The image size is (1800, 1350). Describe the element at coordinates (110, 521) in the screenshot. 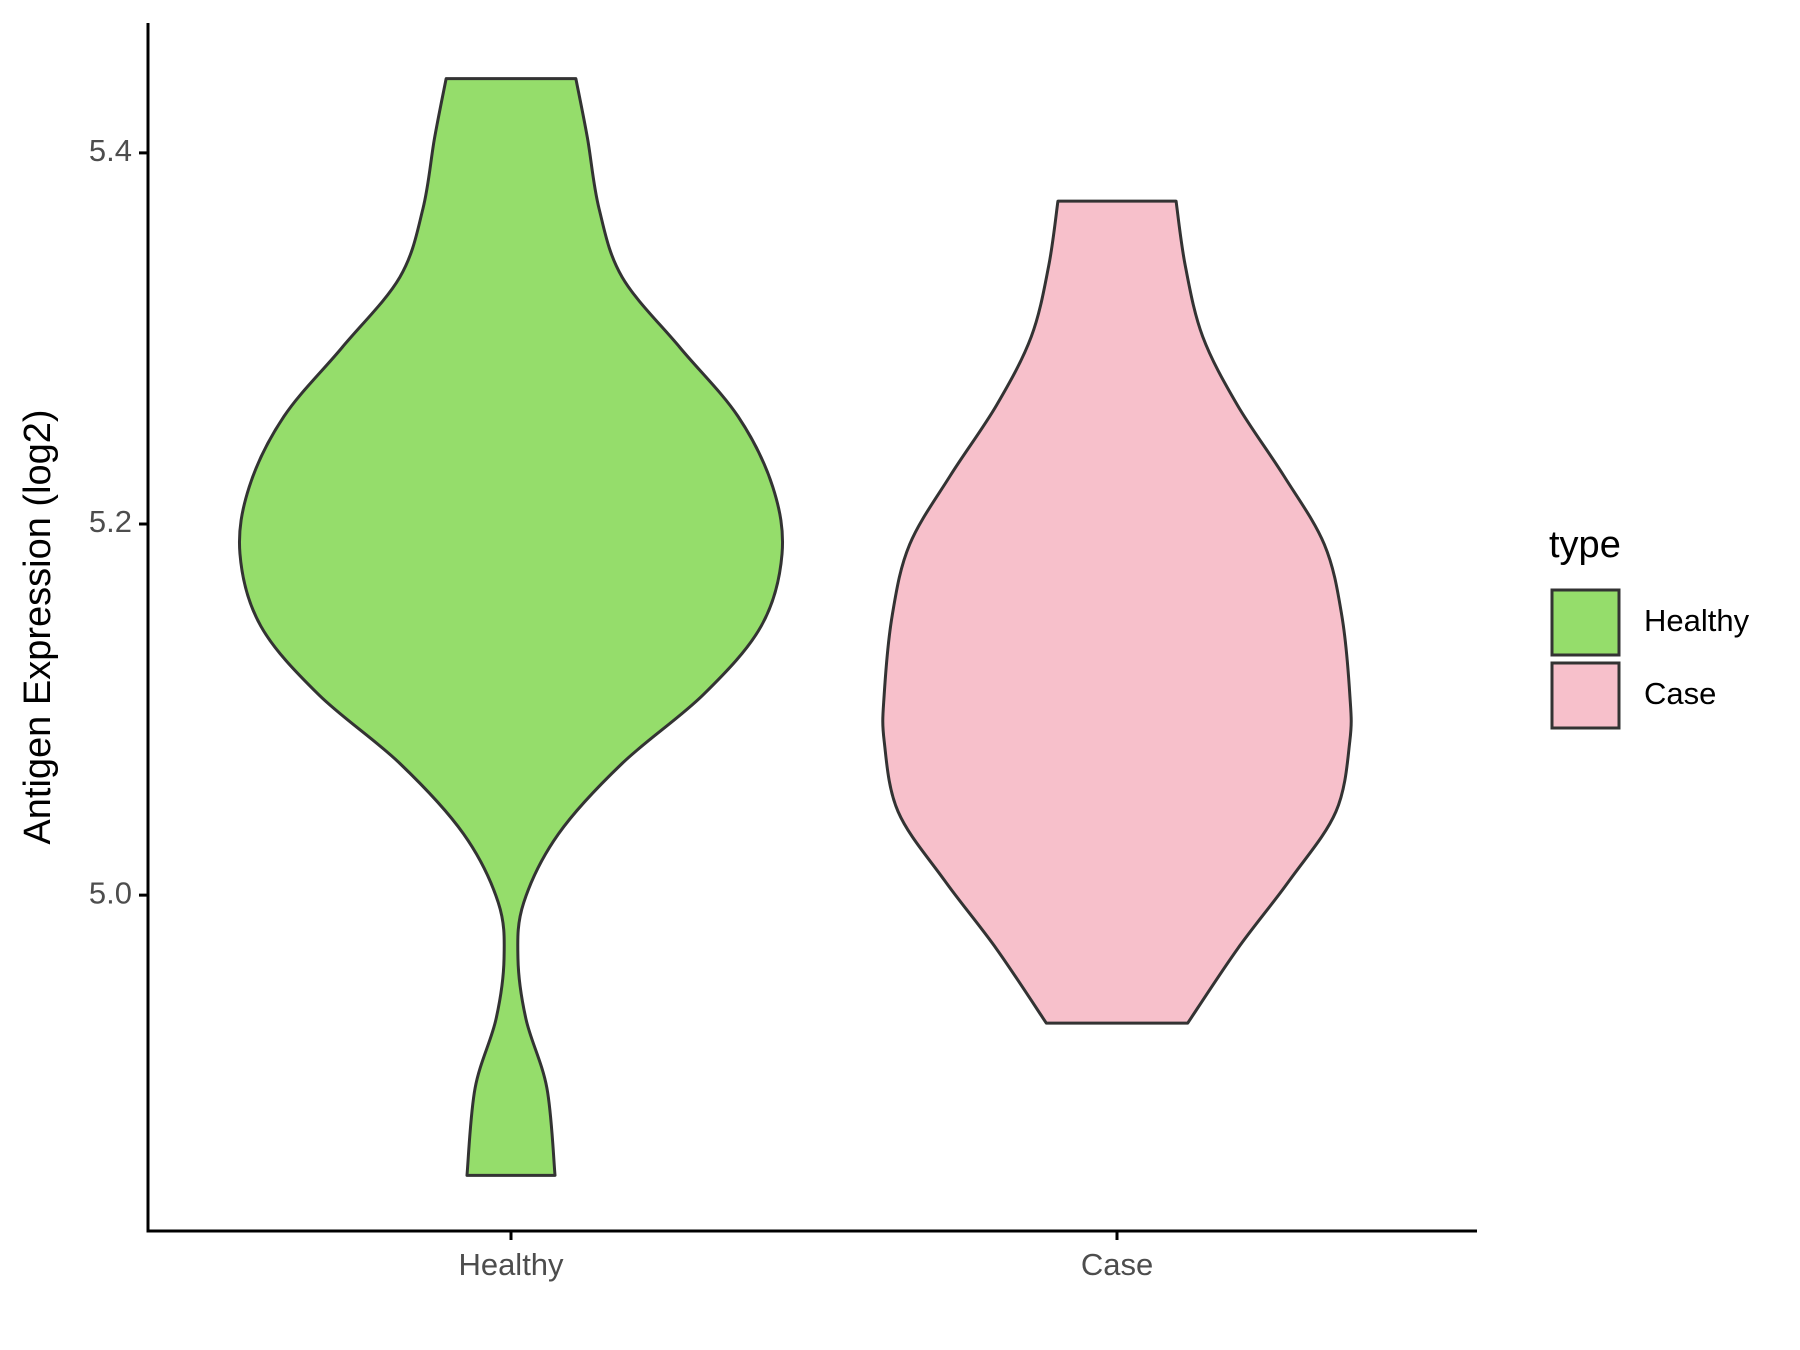

I see `y-tick-label: 5.2` at that location.